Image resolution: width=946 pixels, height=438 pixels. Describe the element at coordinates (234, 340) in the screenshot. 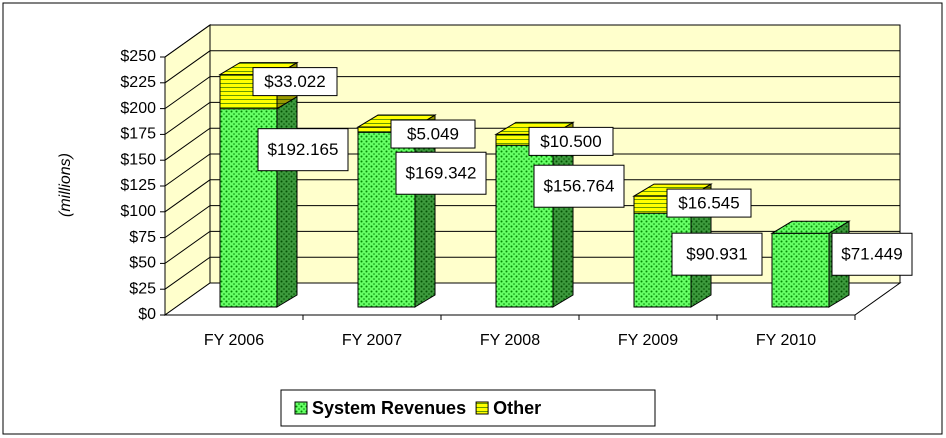

I see `x-tick-label: FY 2006` at that location.